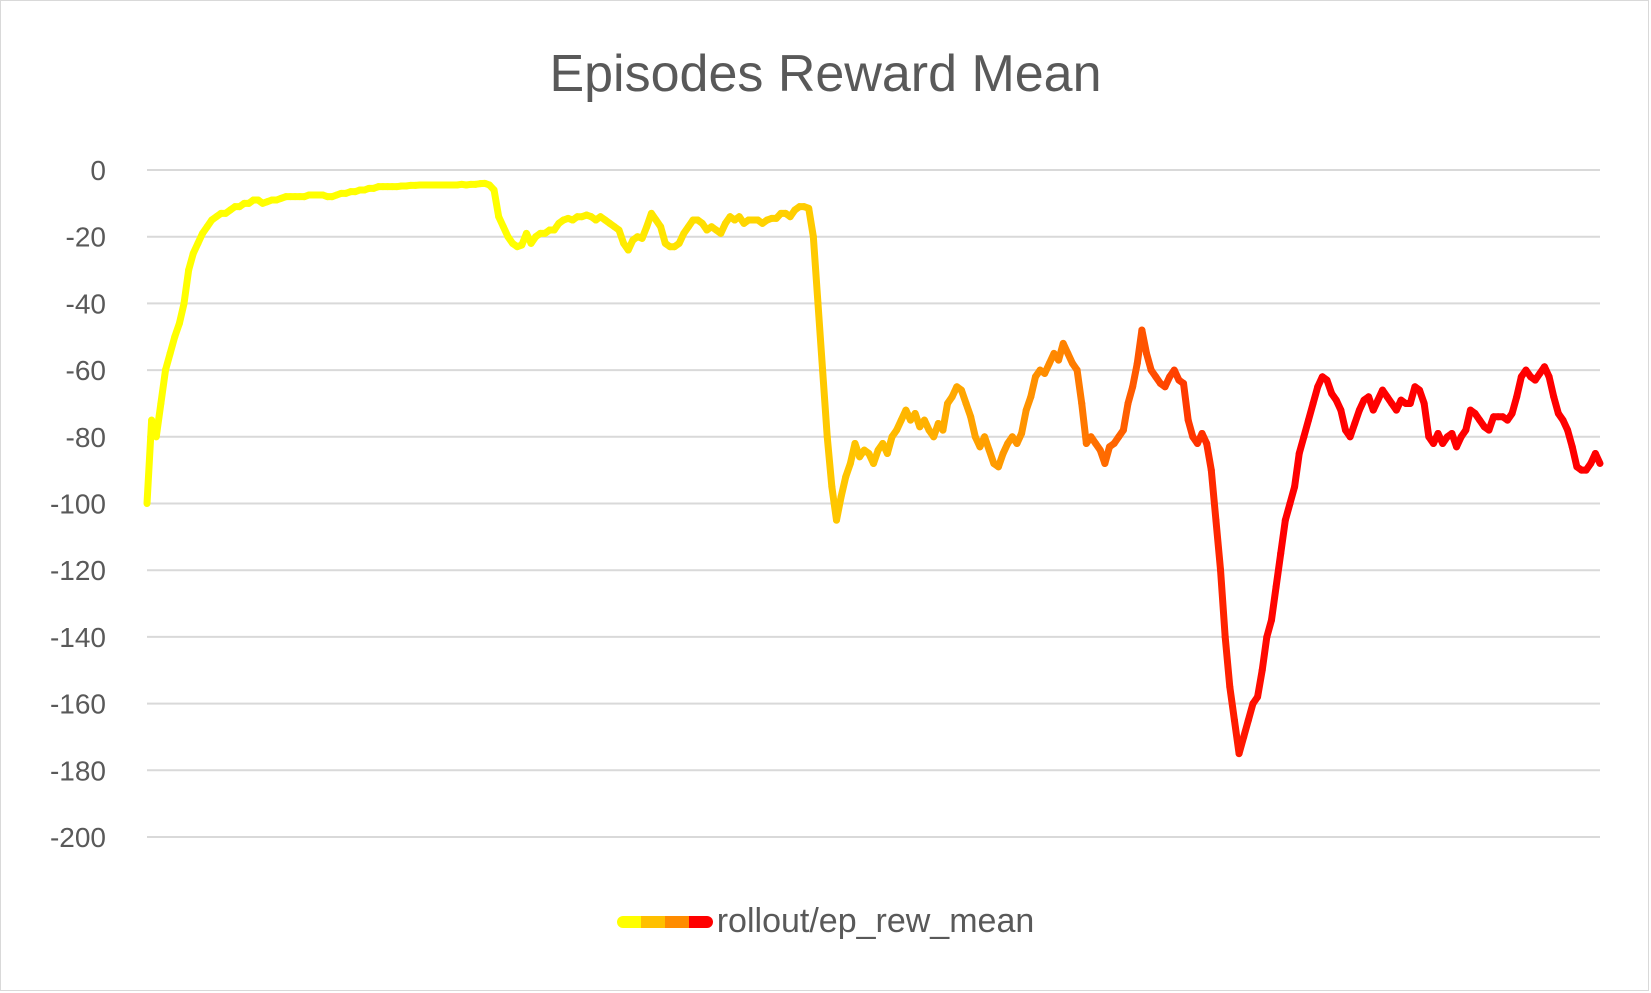 The width and height of the screenshot is (1651, 993). I want to click on y-tick-label: -80, so click(86, 437).